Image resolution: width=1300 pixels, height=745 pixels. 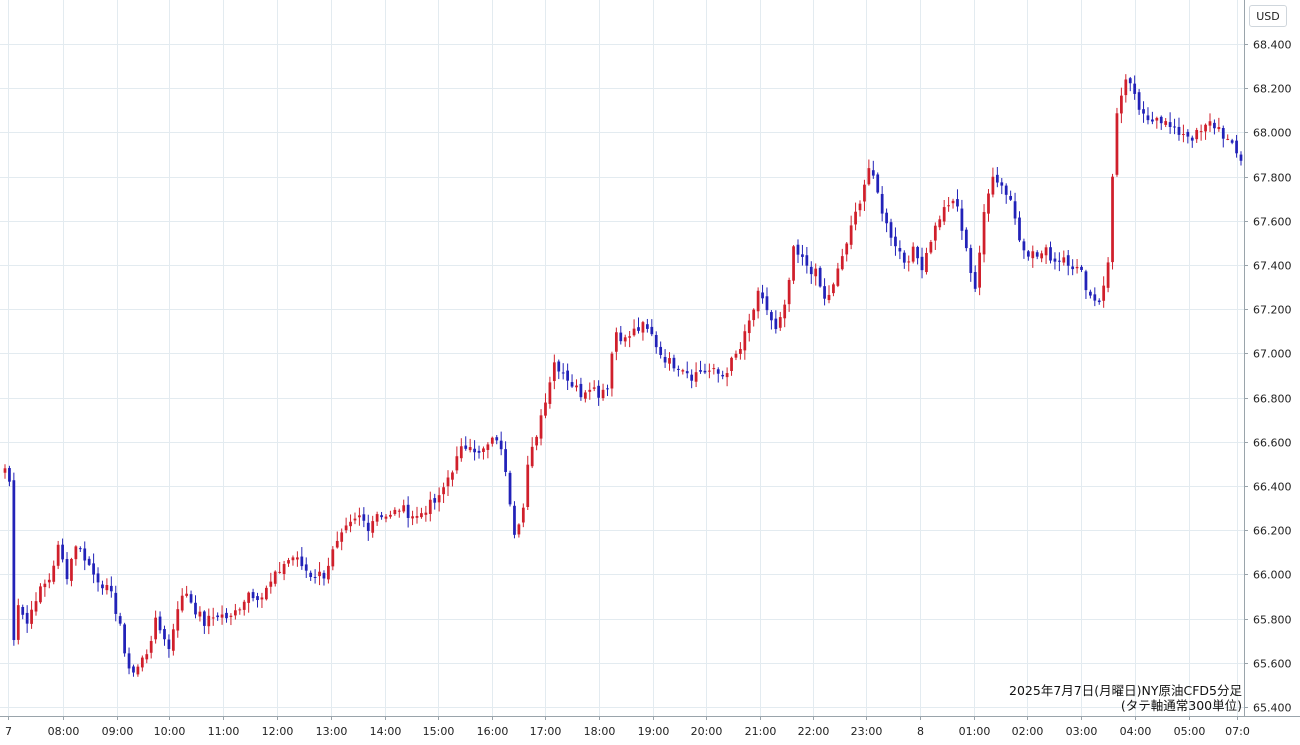 I want to click on chart-caption: 2025年7月7日(月曜日)NY原油CFD5分足 (タテ軸通常300単位), so click(x=1125, y=698).